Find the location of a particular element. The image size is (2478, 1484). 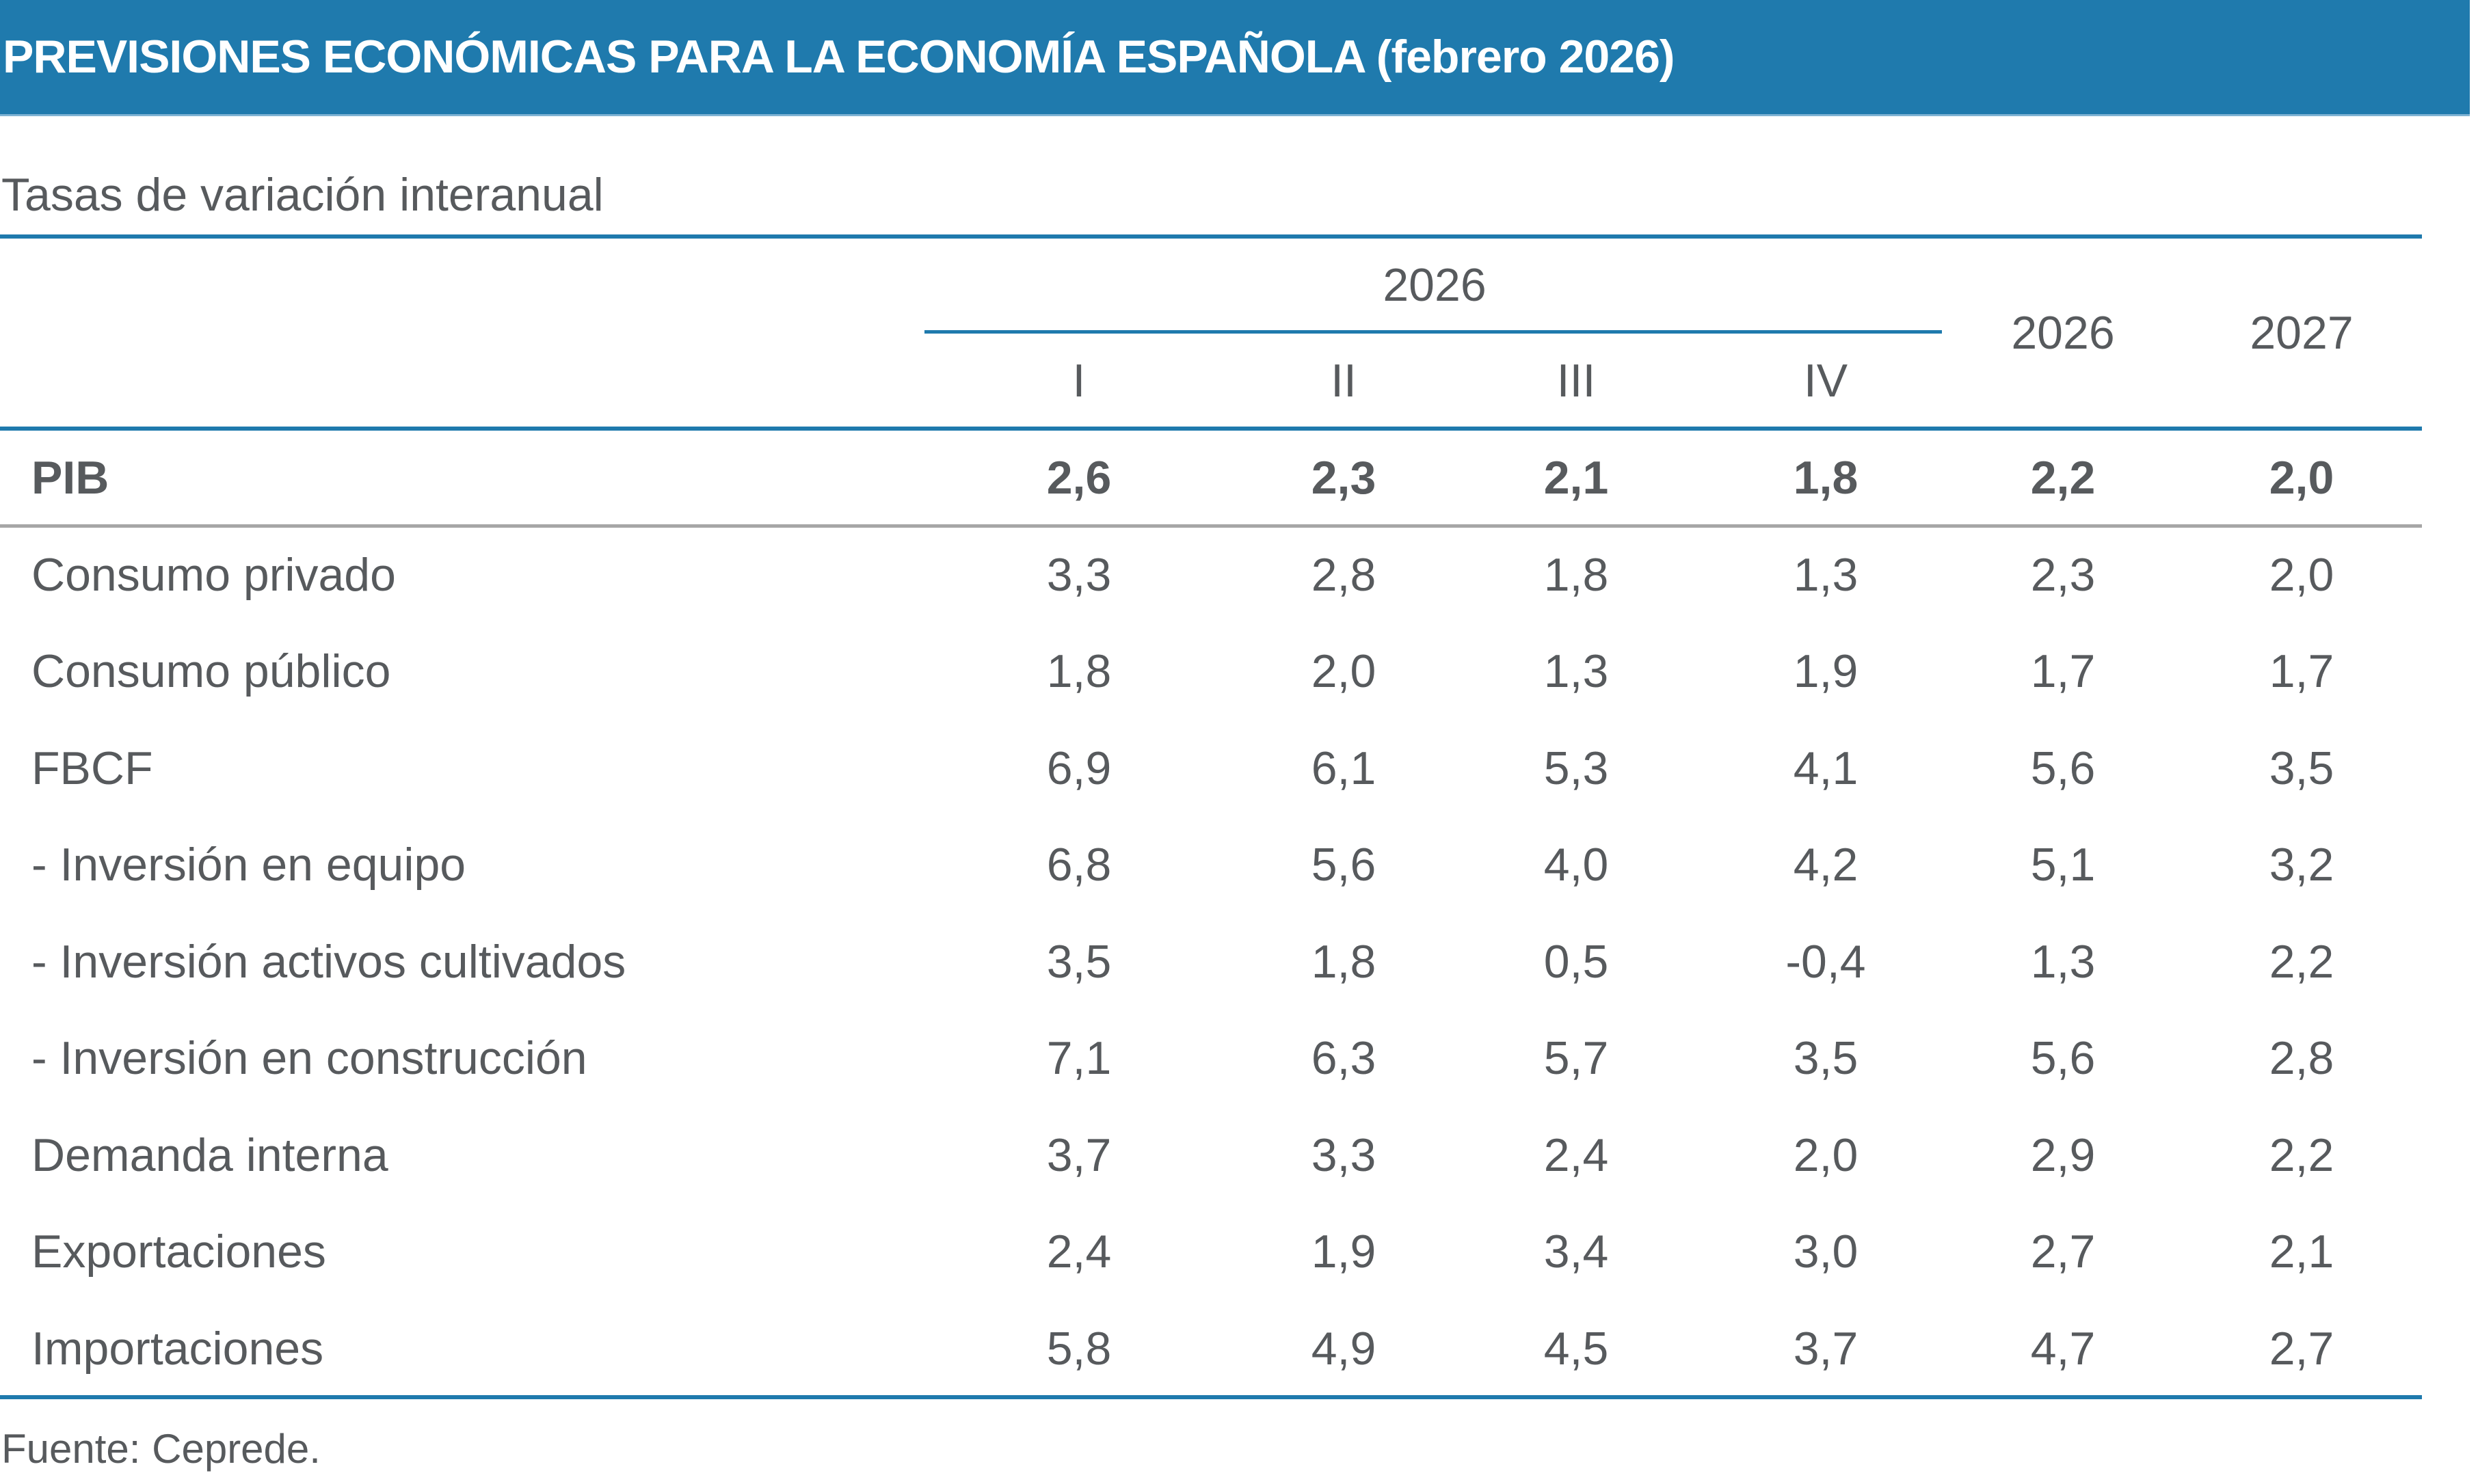

value-cell: -0,4 is located at coordinates (1825, 962).